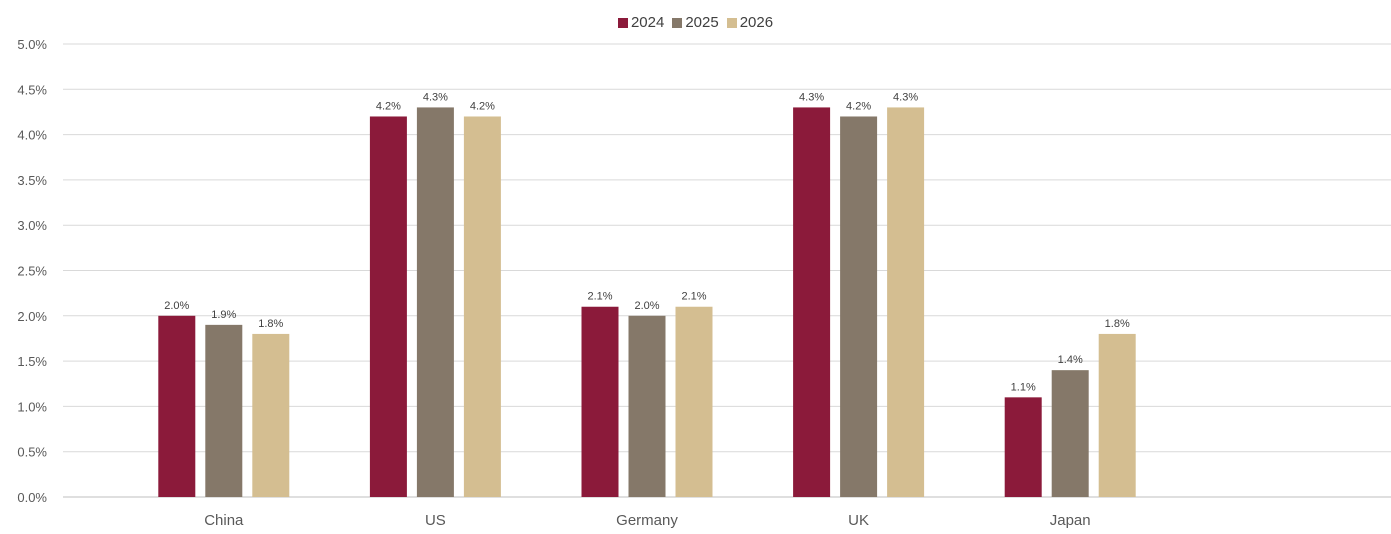 The height and width of the screenshot is (534, 1391). What do you see at coordinates (224, 410) in the screenshot?
I see `bar-china-2025` at bounding box center [224, 410].